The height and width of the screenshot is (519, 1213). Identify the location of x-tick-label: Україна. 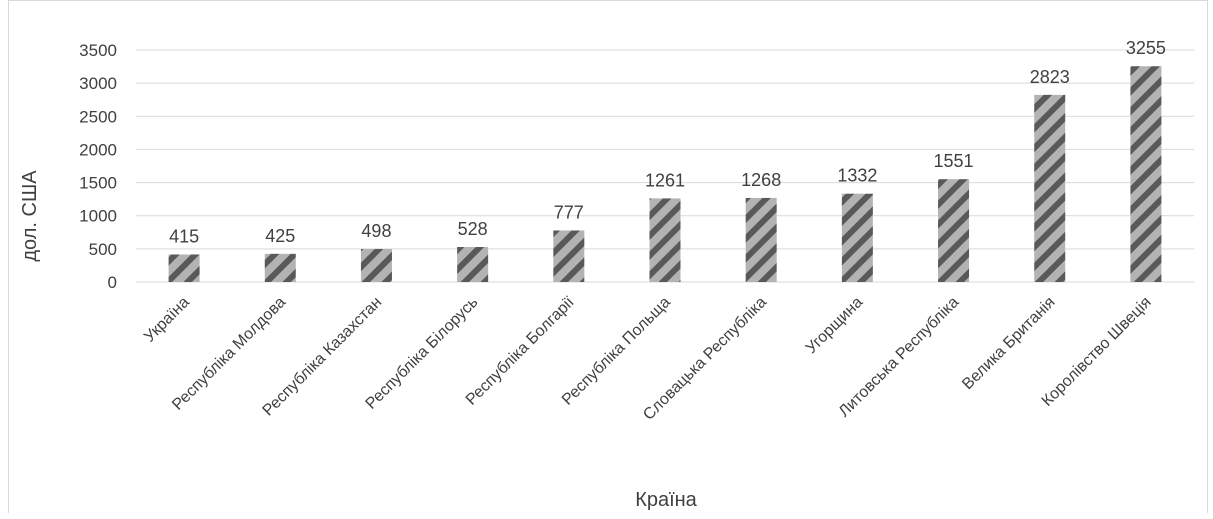
(167, 320).